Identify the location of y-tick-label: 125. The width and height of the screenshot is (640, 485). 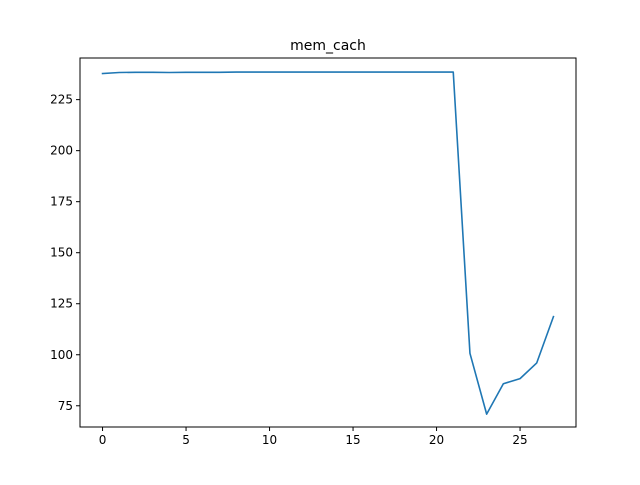
(61, 304).